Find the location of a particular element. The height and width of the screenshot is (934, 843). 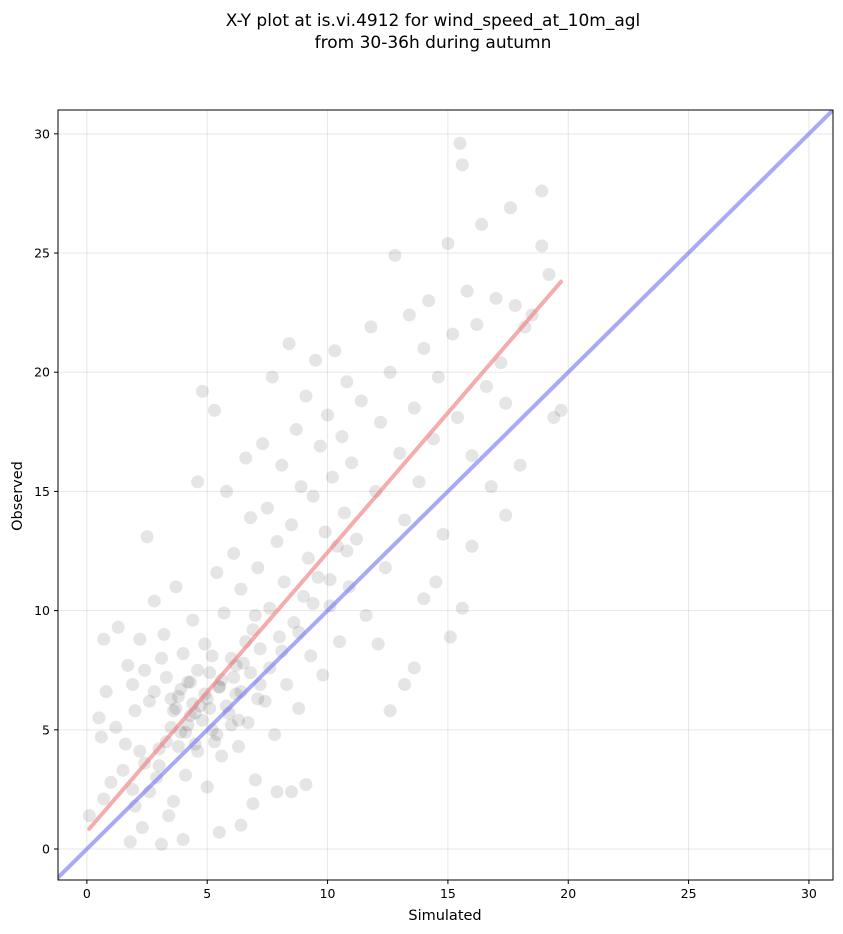

x-tick-label: 30 is located at coordinates (809, 893).